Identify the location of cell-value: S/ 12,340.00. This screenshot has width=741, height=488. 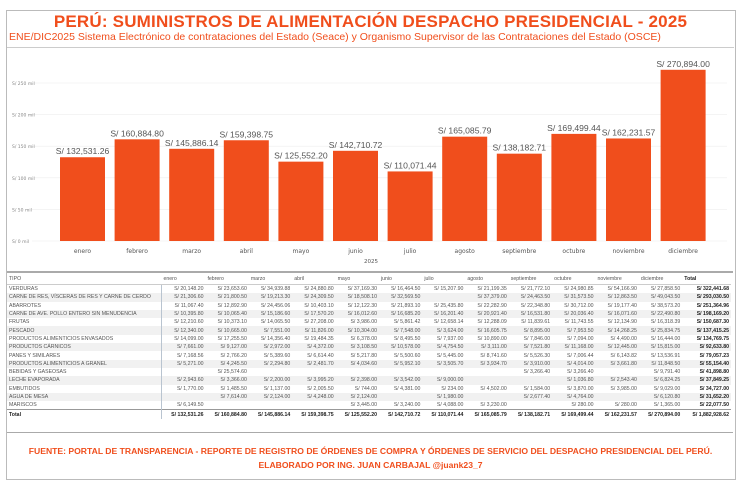
(183, 330).